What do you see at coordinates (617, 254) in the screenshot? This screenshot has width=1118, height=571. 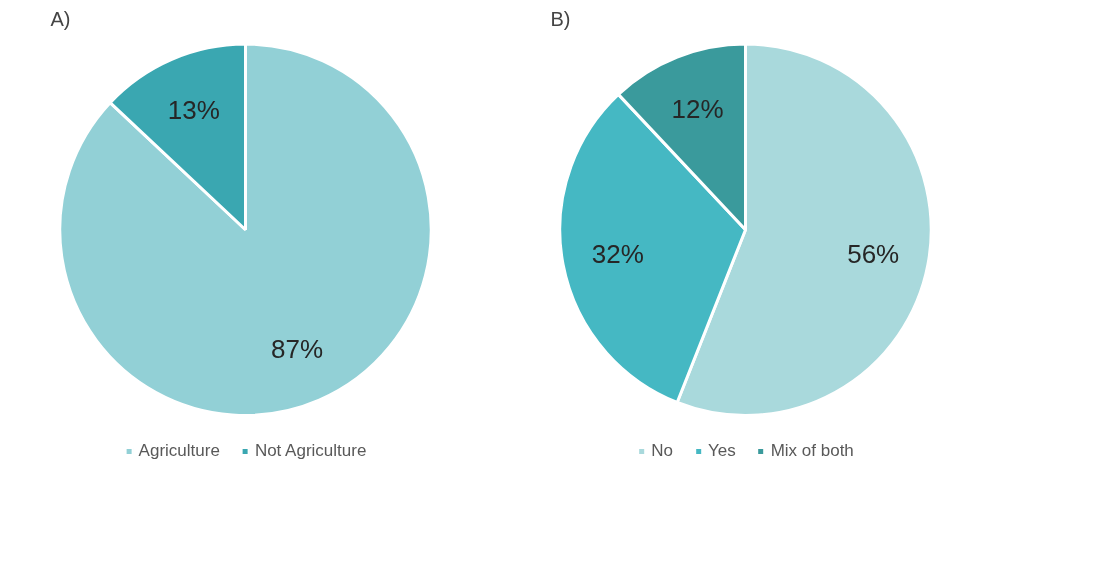 I see `data-label: 32%` at bounding box center [617, 254].